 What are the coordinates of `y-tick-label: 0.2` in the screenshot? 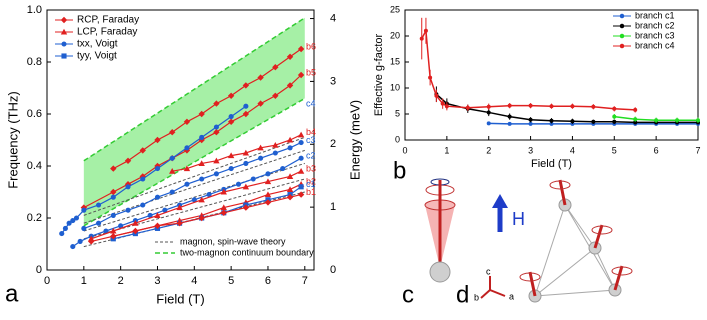 It's located at (34, 218).